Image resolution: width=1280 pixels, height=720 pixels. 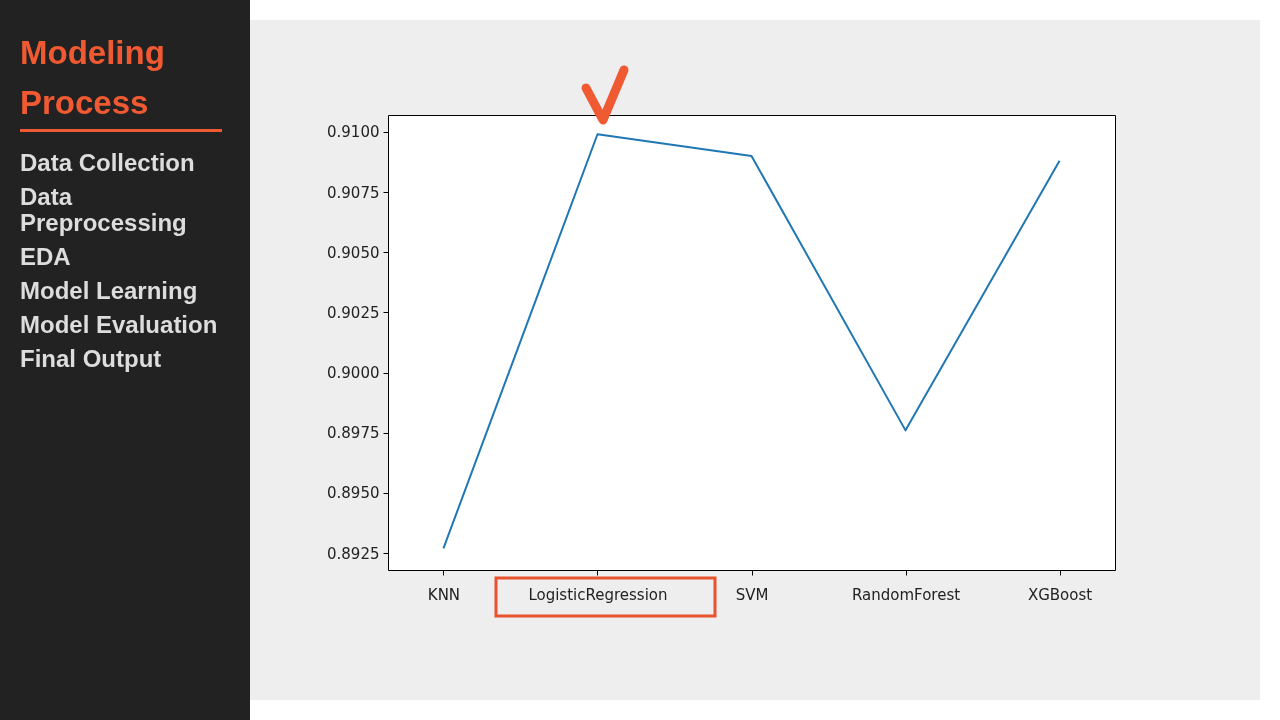 I want to click on y-tick-label: 0.9100, so click(x=353, y=132).